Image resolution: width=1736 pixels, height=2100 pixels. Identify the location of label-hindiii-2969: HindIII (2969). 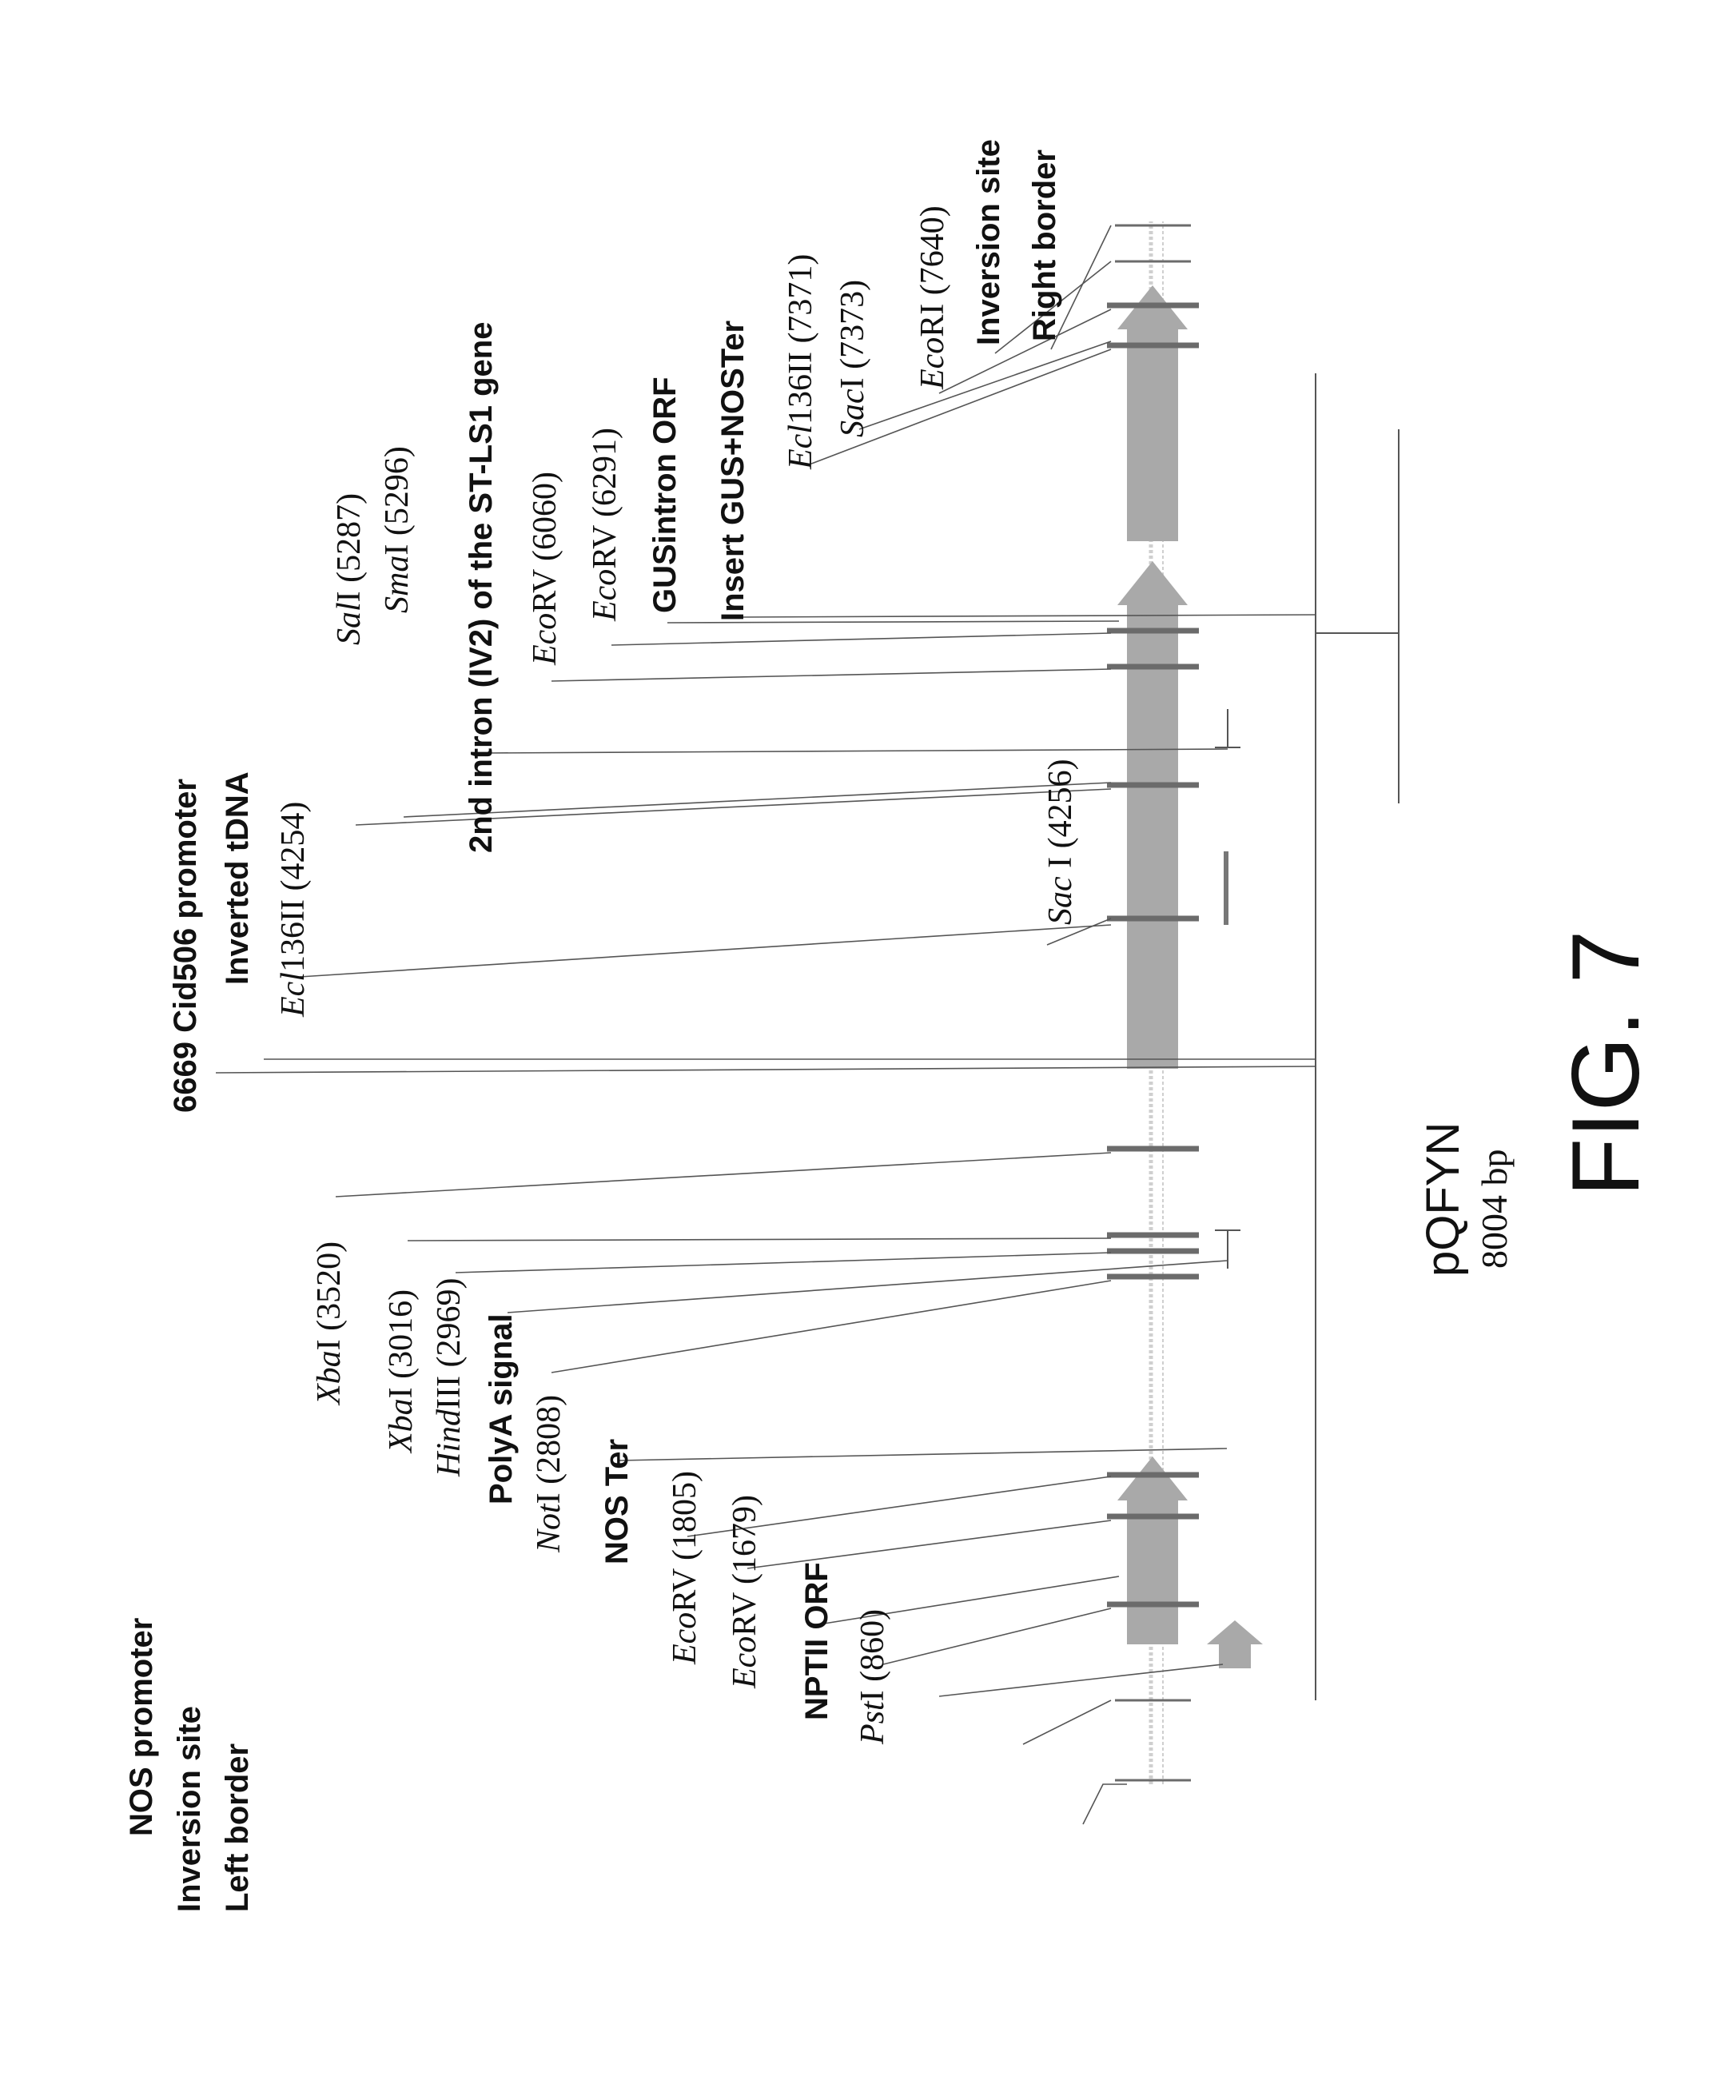
(449, 1377).